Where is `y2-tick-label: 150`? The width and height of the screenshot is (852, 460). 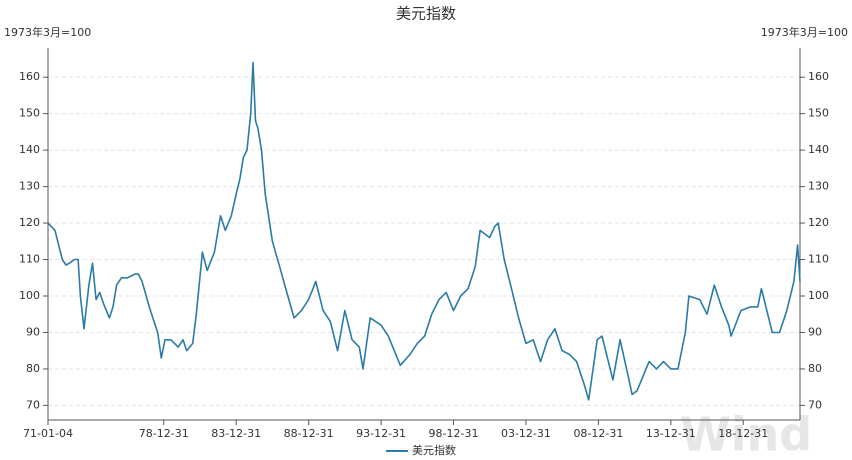
y2-tick-label: 150 is located at coordinates (818, 113).